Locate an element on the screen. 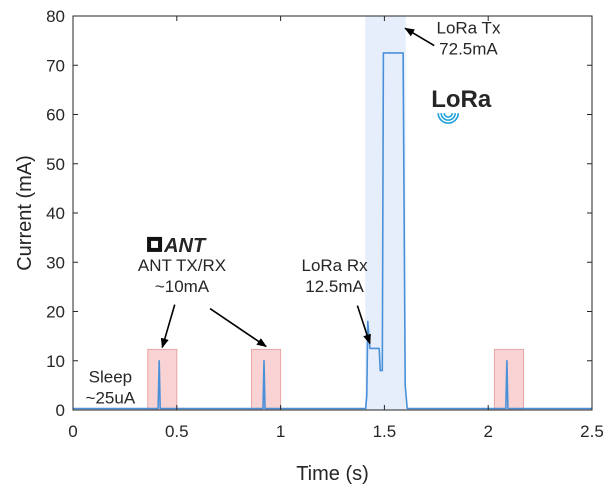  y-tick-label: 20 is located at coordinates (55, 312).